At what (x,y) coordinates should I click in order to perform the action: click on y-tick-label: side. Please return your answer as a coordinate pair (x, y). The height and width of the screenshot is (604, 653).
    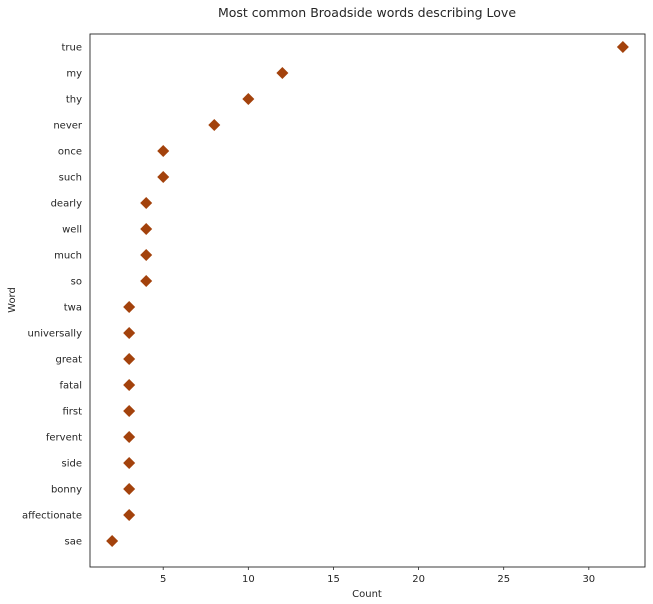
    Looking at the image, I should click on (72, 464).